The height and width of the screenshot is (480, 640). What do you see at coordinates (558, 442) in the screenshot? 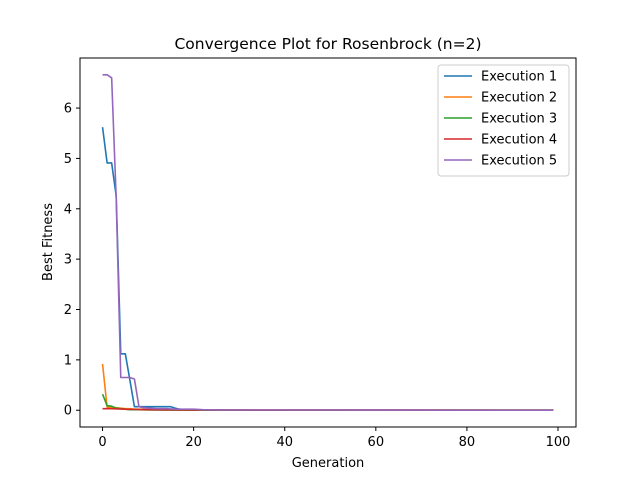
I see `x-tick-label: 100` at bounding box center [558, 442].